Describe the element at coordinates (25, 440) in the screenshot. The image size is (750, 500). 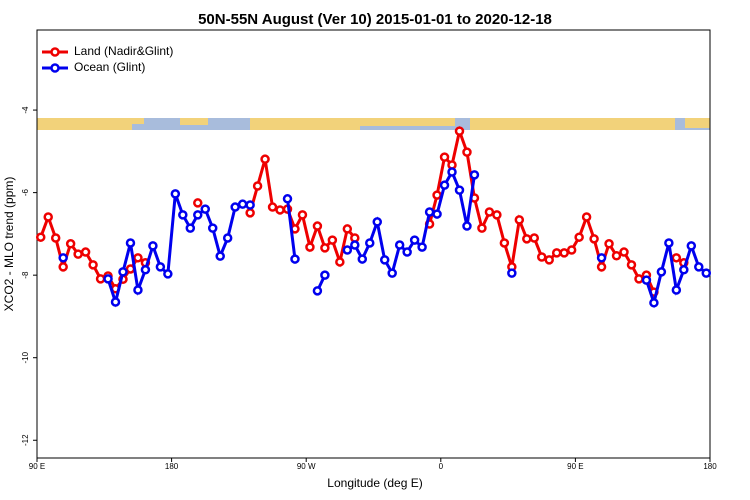
I see `y-tick-label: -12` at that location.